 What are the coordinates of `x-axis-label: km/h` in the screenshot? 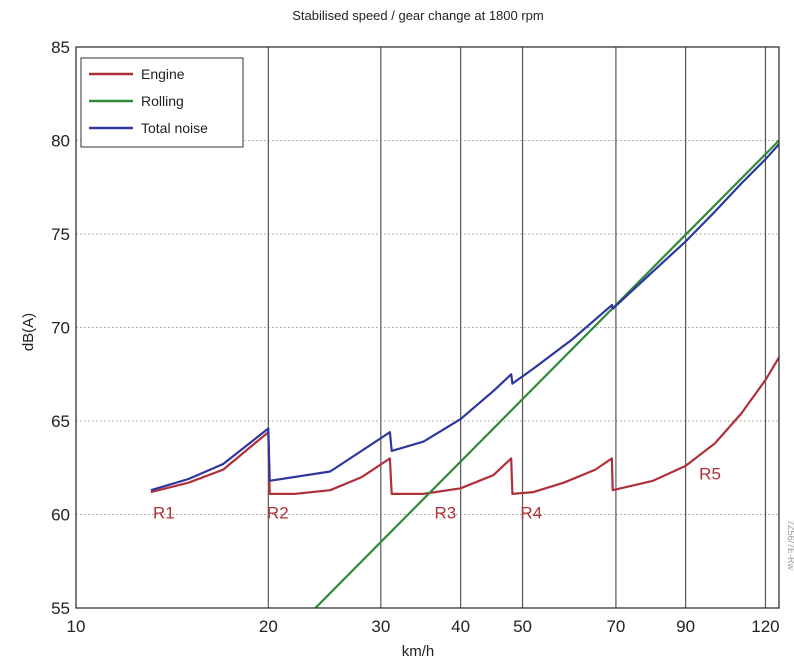 It's located at (418, 651).